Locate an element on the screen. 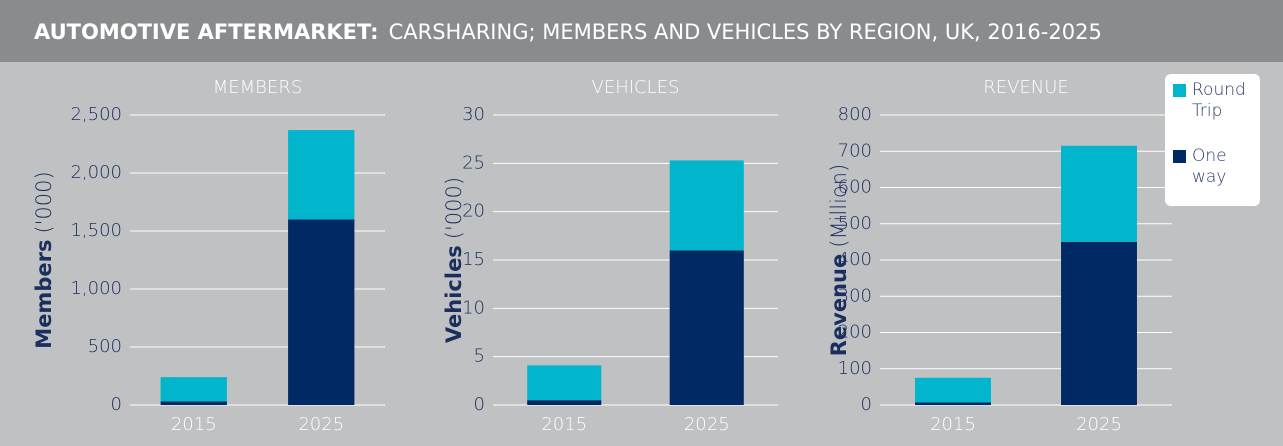 Image resolution: width=1283 pixels, height=446 pixels. legend: Round Trip One way is located at coordinates (1212, 140).